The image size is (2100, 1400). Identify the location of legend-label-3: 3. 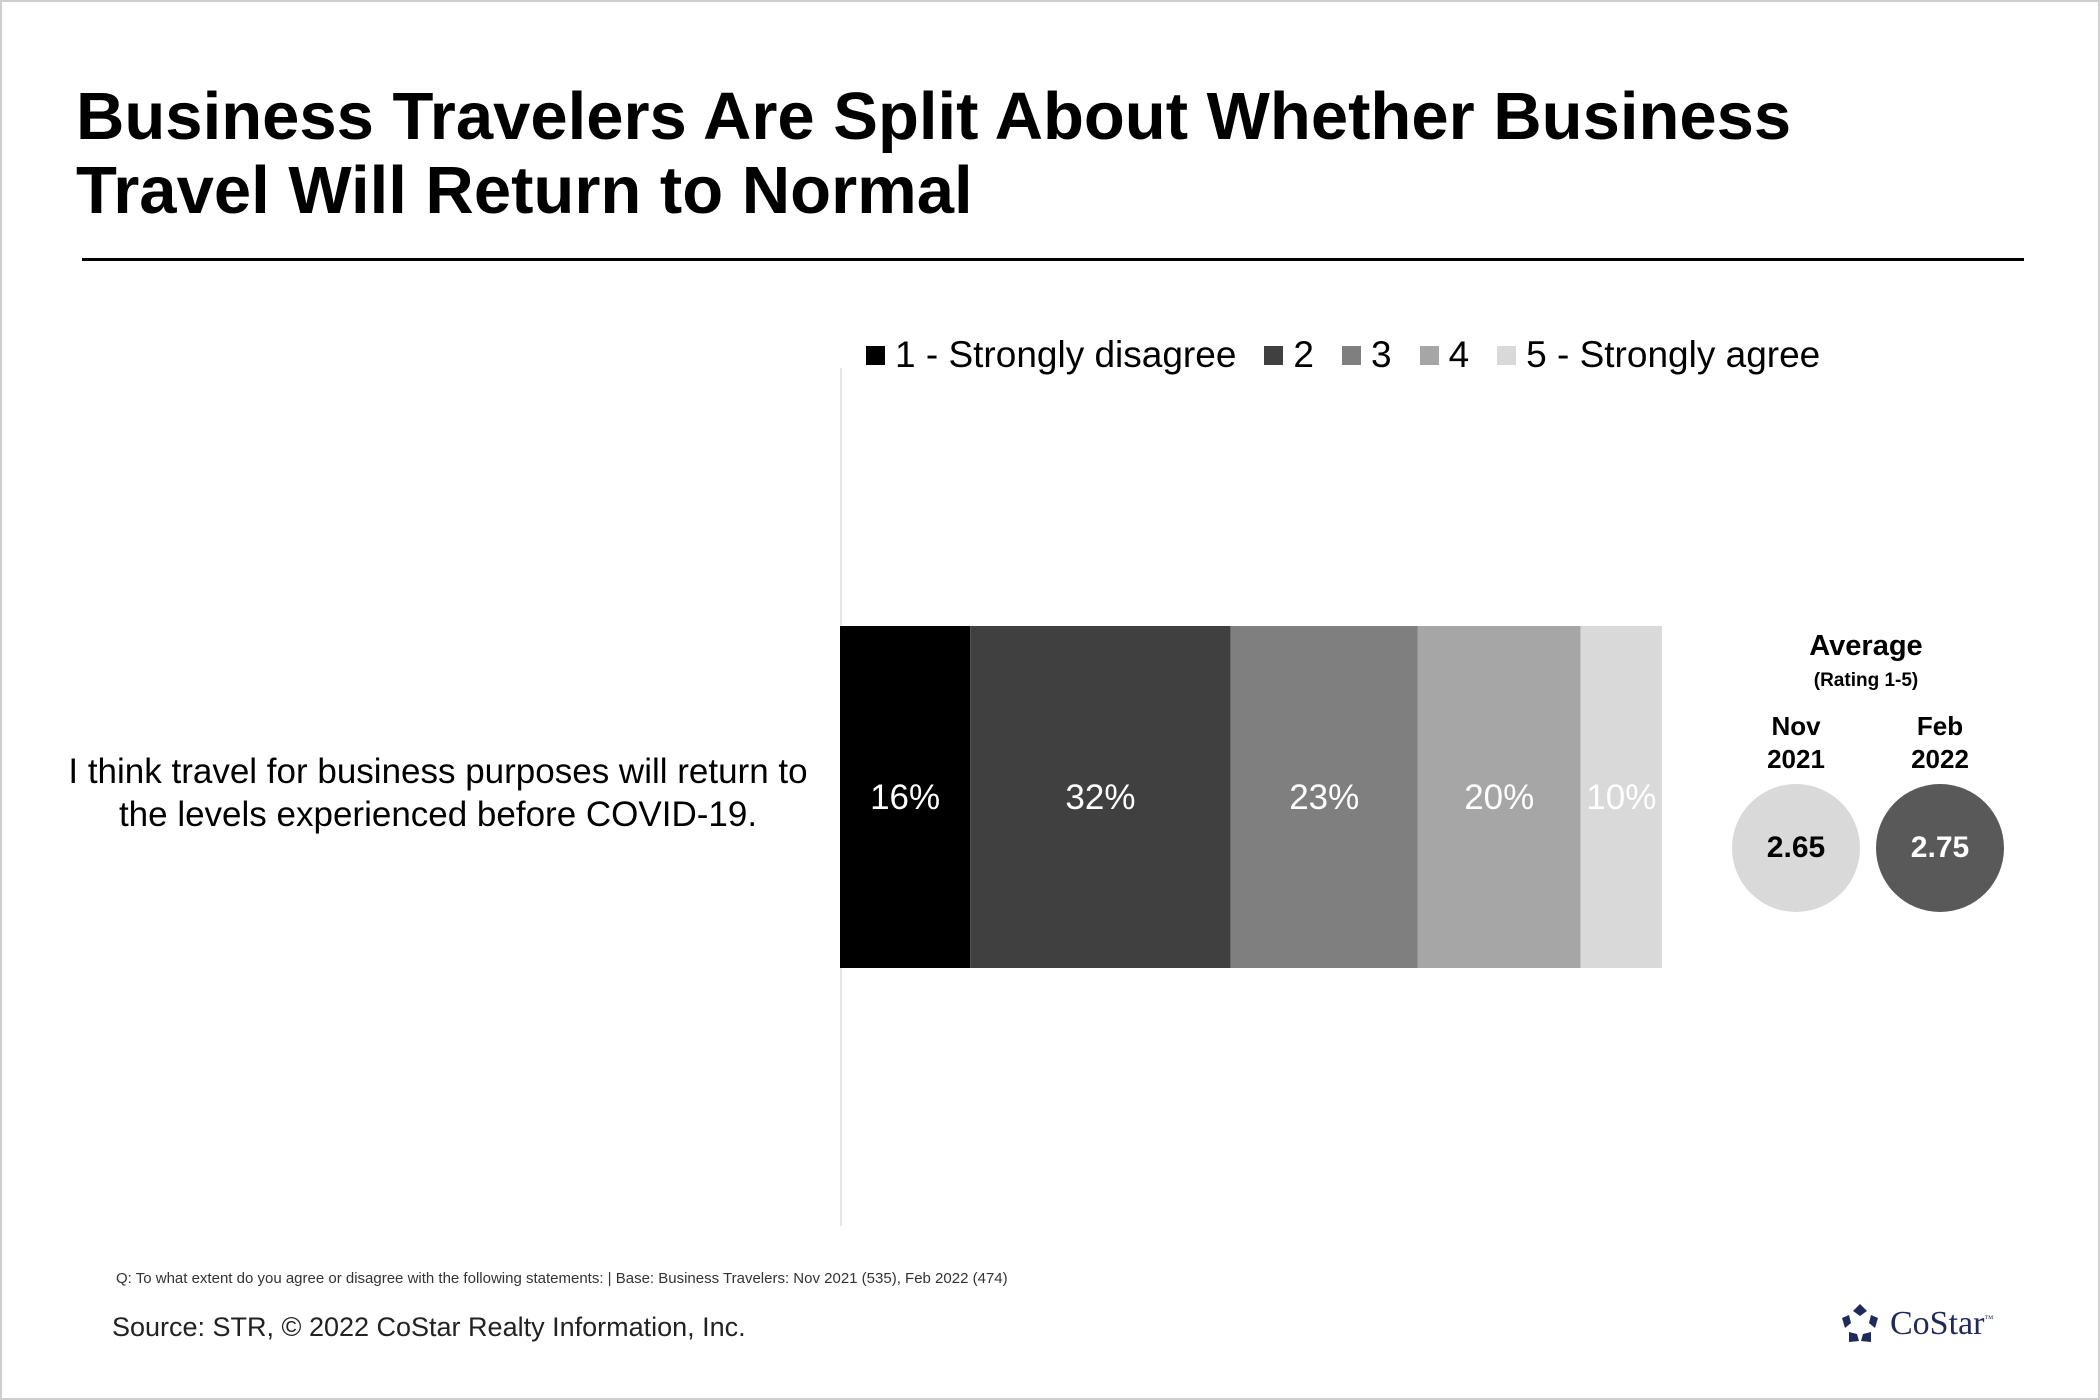
(1381, 354).